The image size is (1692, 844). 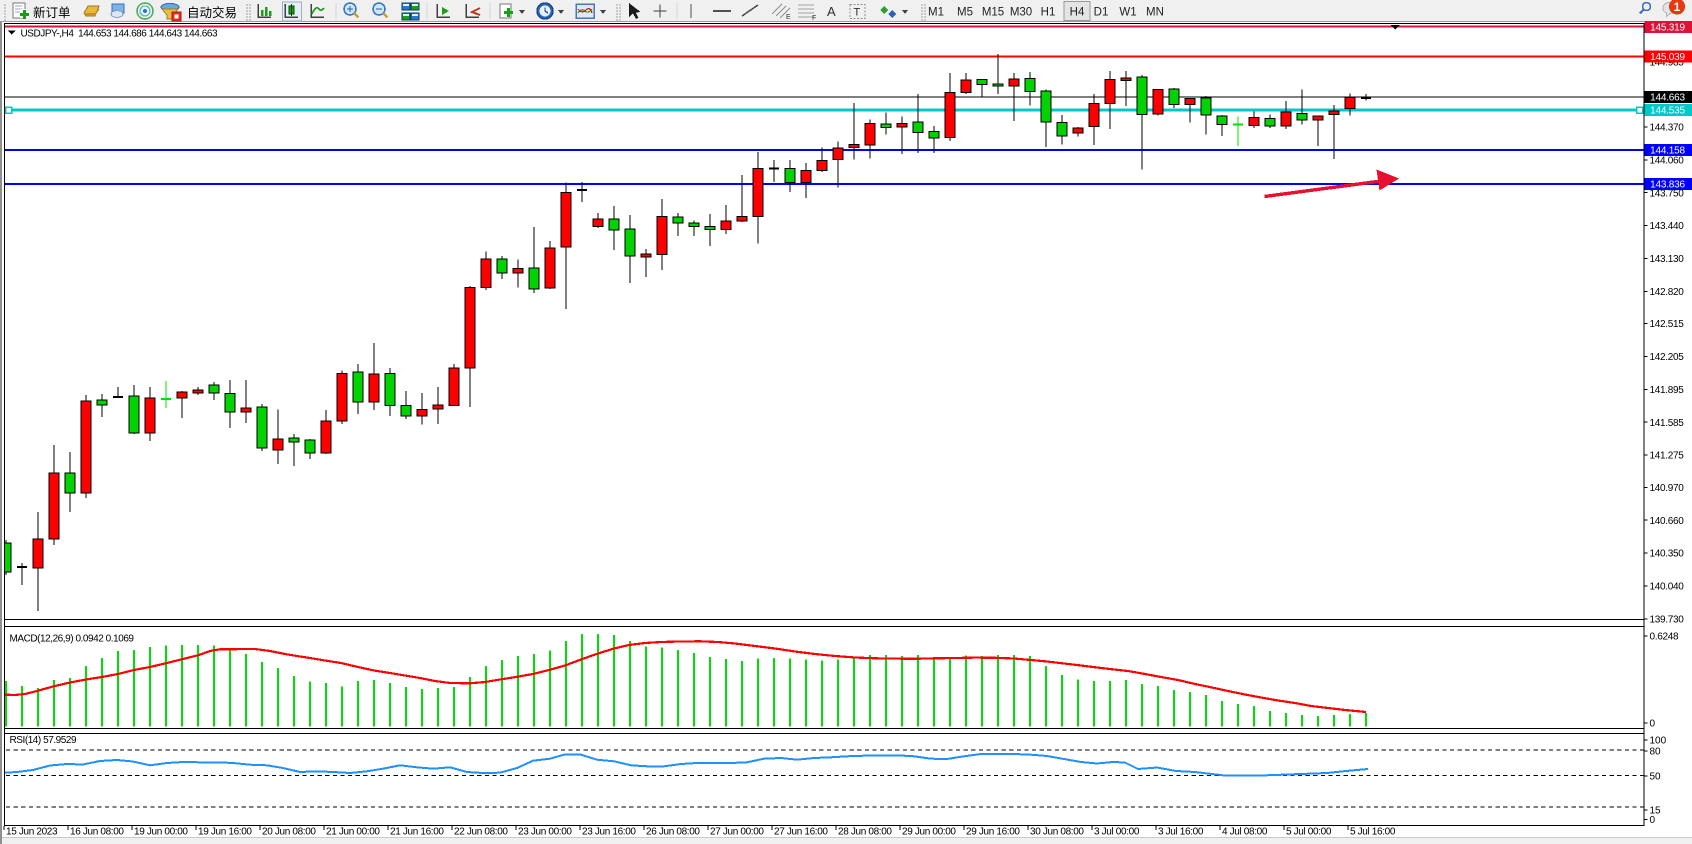 What do you see at coordinates (936, 13) in the screenshot?
I see `svg-text: M1` at bounding box center [936, 13].